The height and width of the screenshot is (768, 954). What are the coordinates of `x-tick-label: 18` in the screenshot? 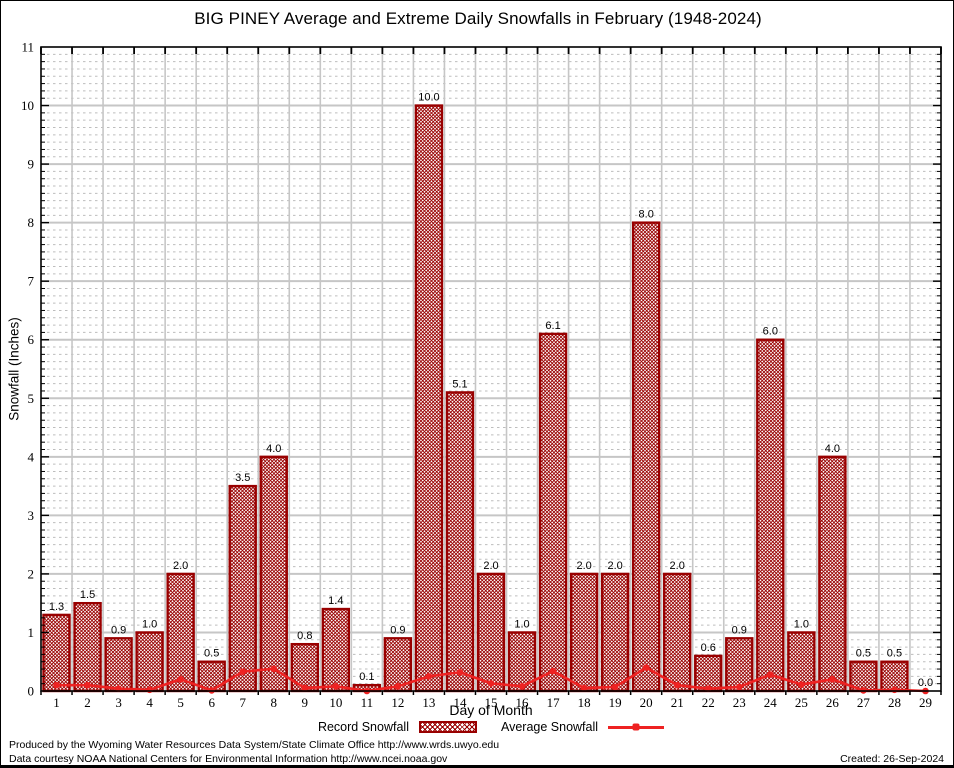 It's located at (584, 702).